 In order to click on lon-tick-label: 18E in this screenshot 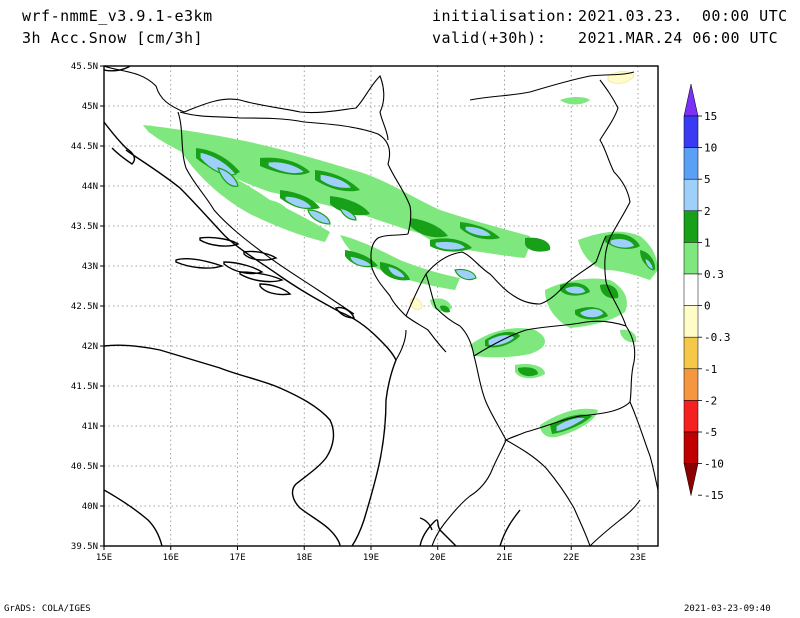, I will do `click(304, 558)`.